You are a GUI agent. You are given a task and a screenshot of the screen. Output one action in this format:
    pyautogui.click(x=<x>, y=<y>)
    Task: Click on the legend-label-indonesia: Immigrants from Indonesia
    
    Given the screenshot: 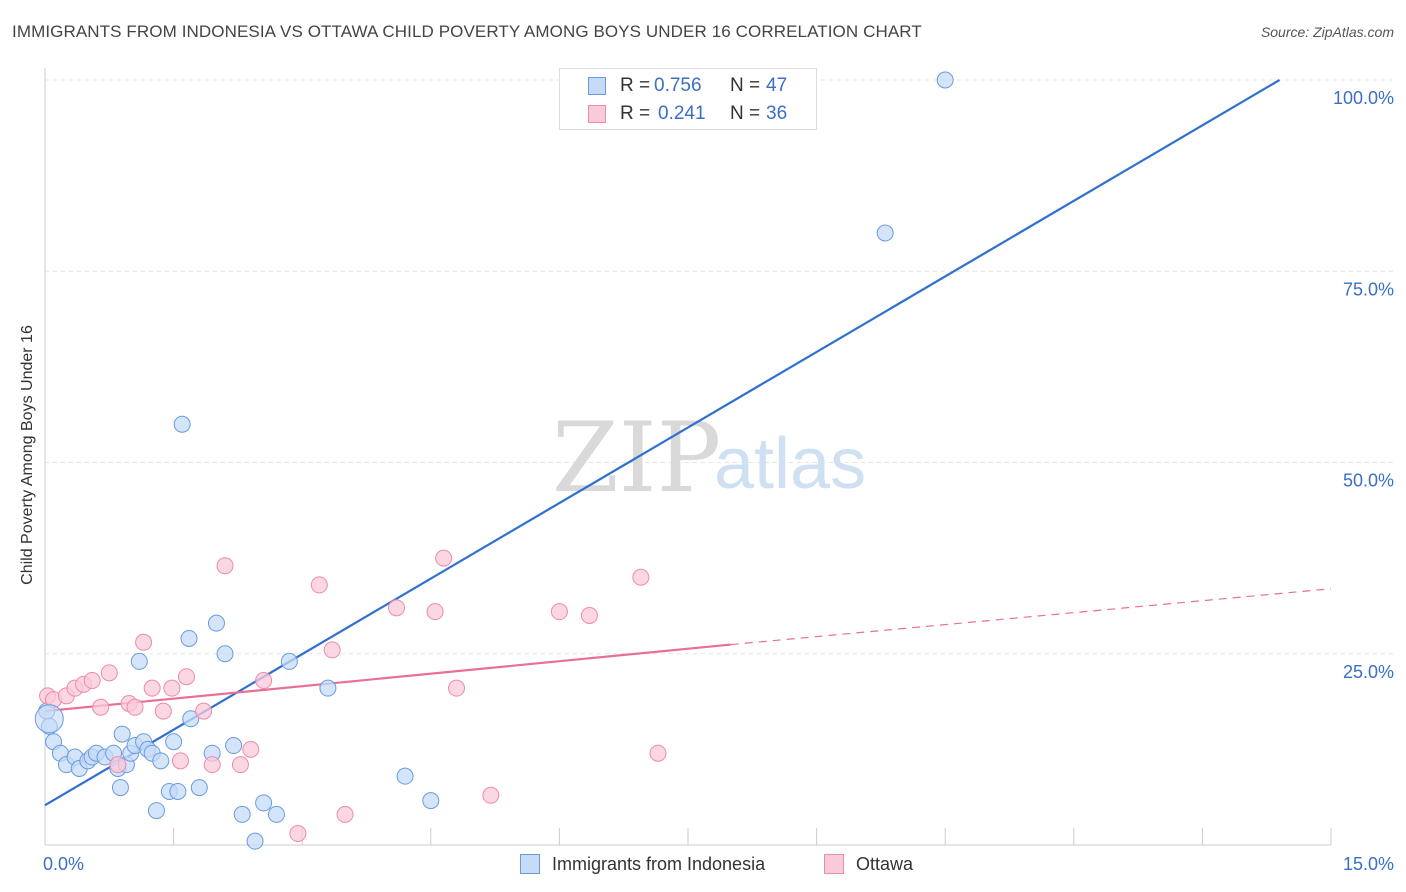 What is the action you would take?
    pyautogui.click(x=659, y=863)
    